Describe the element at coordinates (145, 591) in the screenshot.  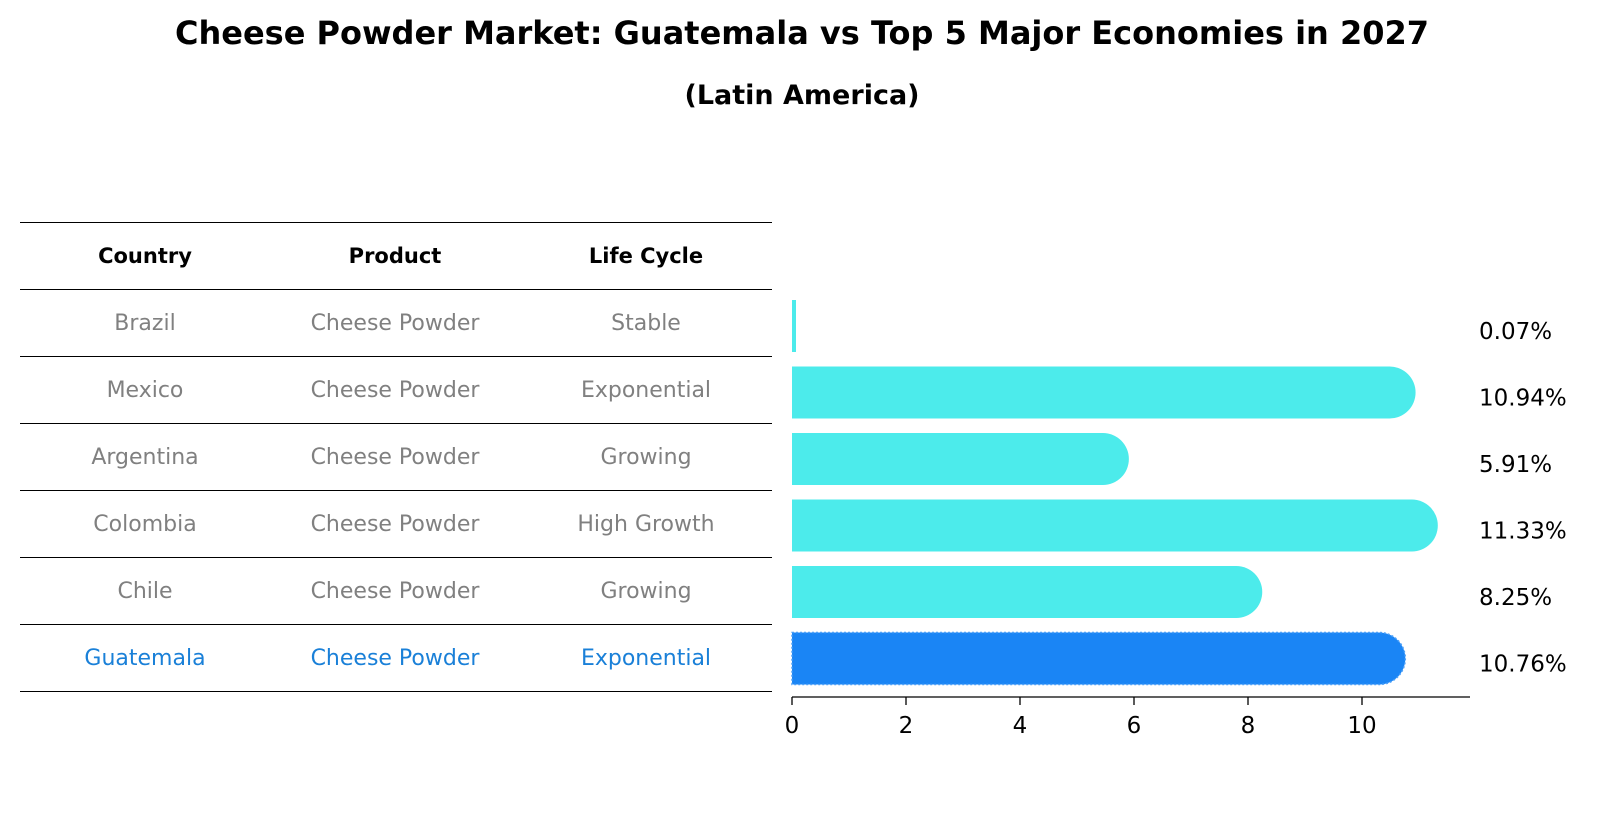
I see `country-cell: Chile` at that location.